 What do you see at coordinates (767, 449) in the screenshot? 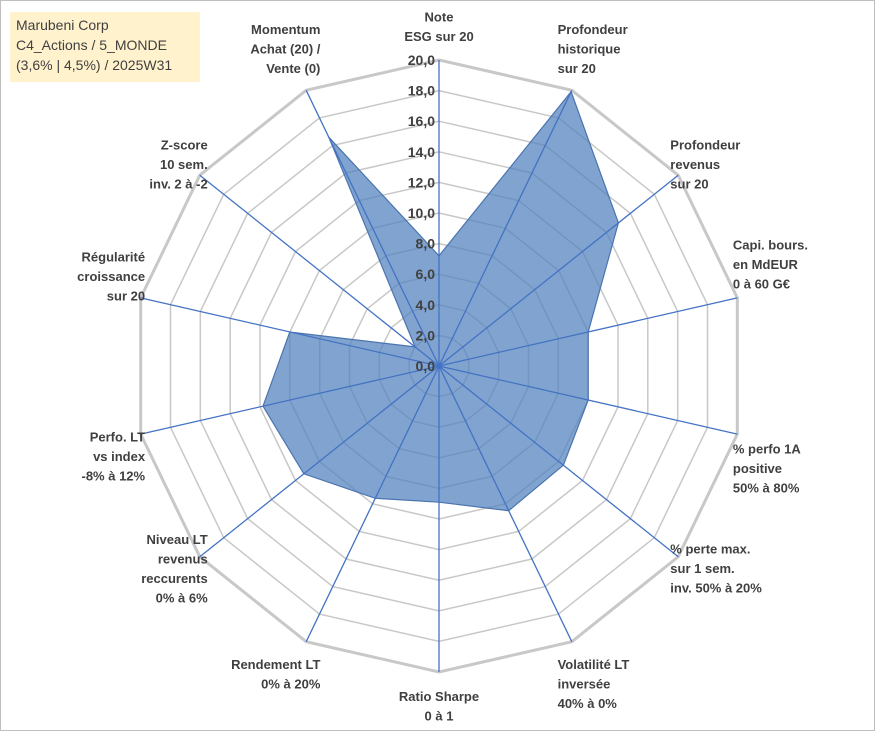
I see `category-label-line: % perfo 1A` at bounding box center [767, 449].